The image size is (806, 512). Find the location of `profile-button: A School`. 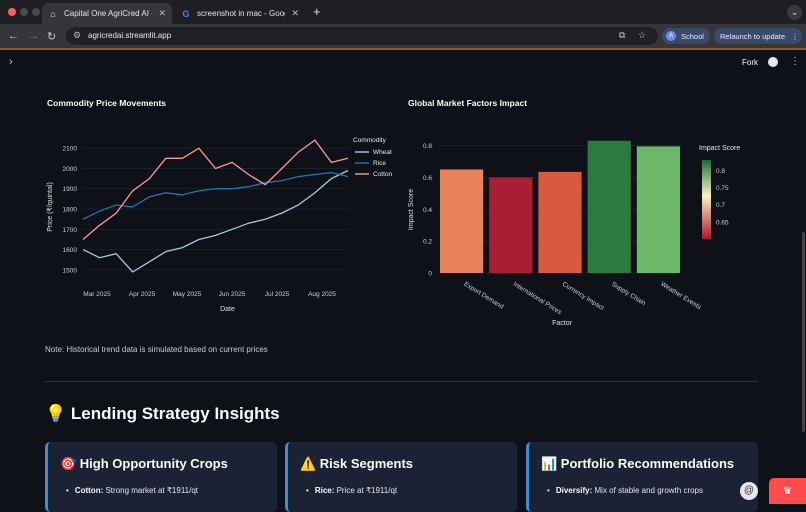

profile-button: A School is located at coordinates (686, 36).